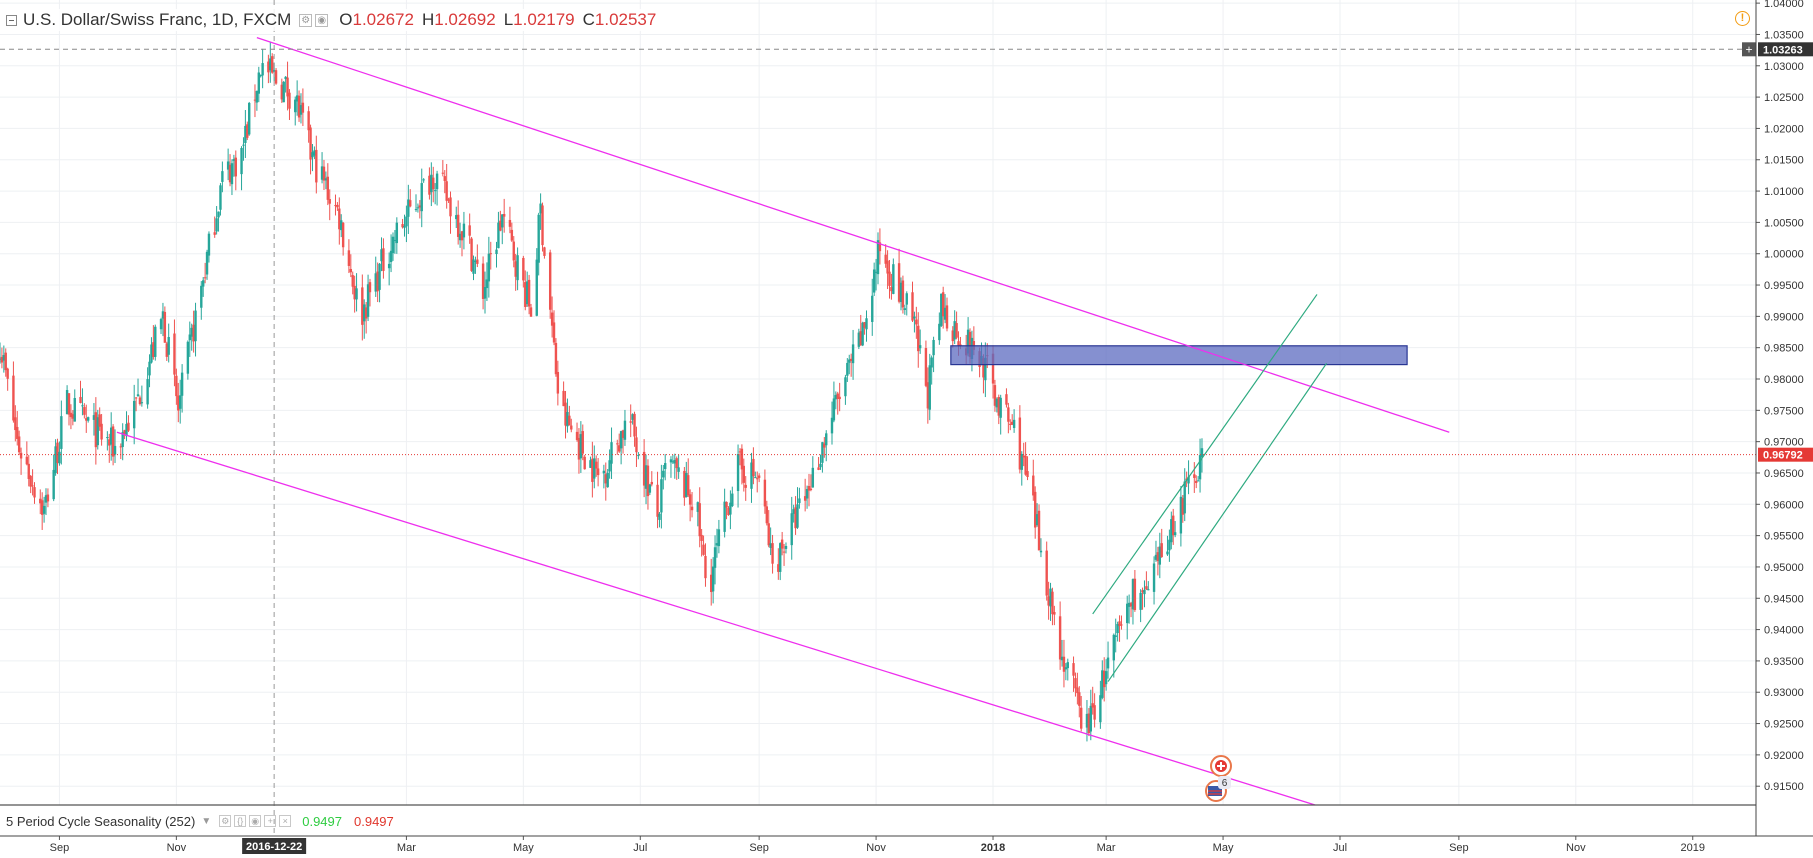 Image resolution: width=1813 pixels, height=858 pixels. I want to click on resistance-zone-rectangle, so click(1179, 355).